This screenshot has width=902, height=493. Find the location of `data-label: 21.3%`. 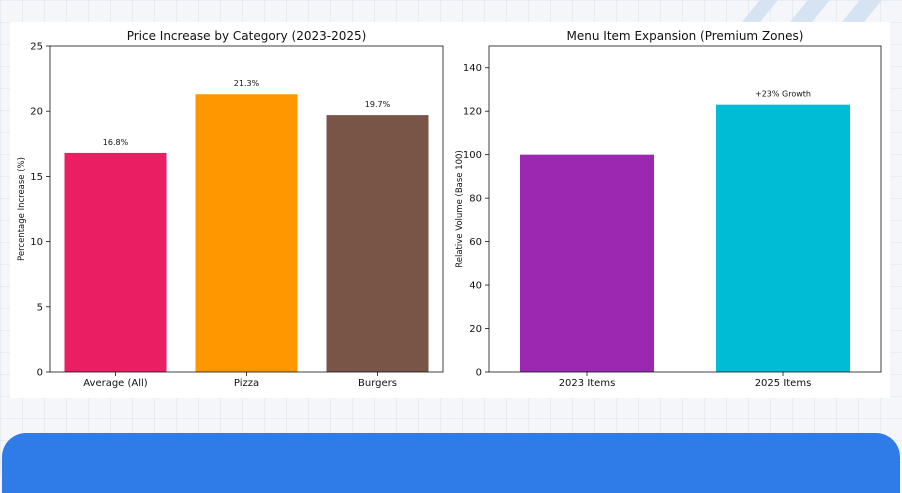

data-label: 21.3% is located at coordinates (247, 83).